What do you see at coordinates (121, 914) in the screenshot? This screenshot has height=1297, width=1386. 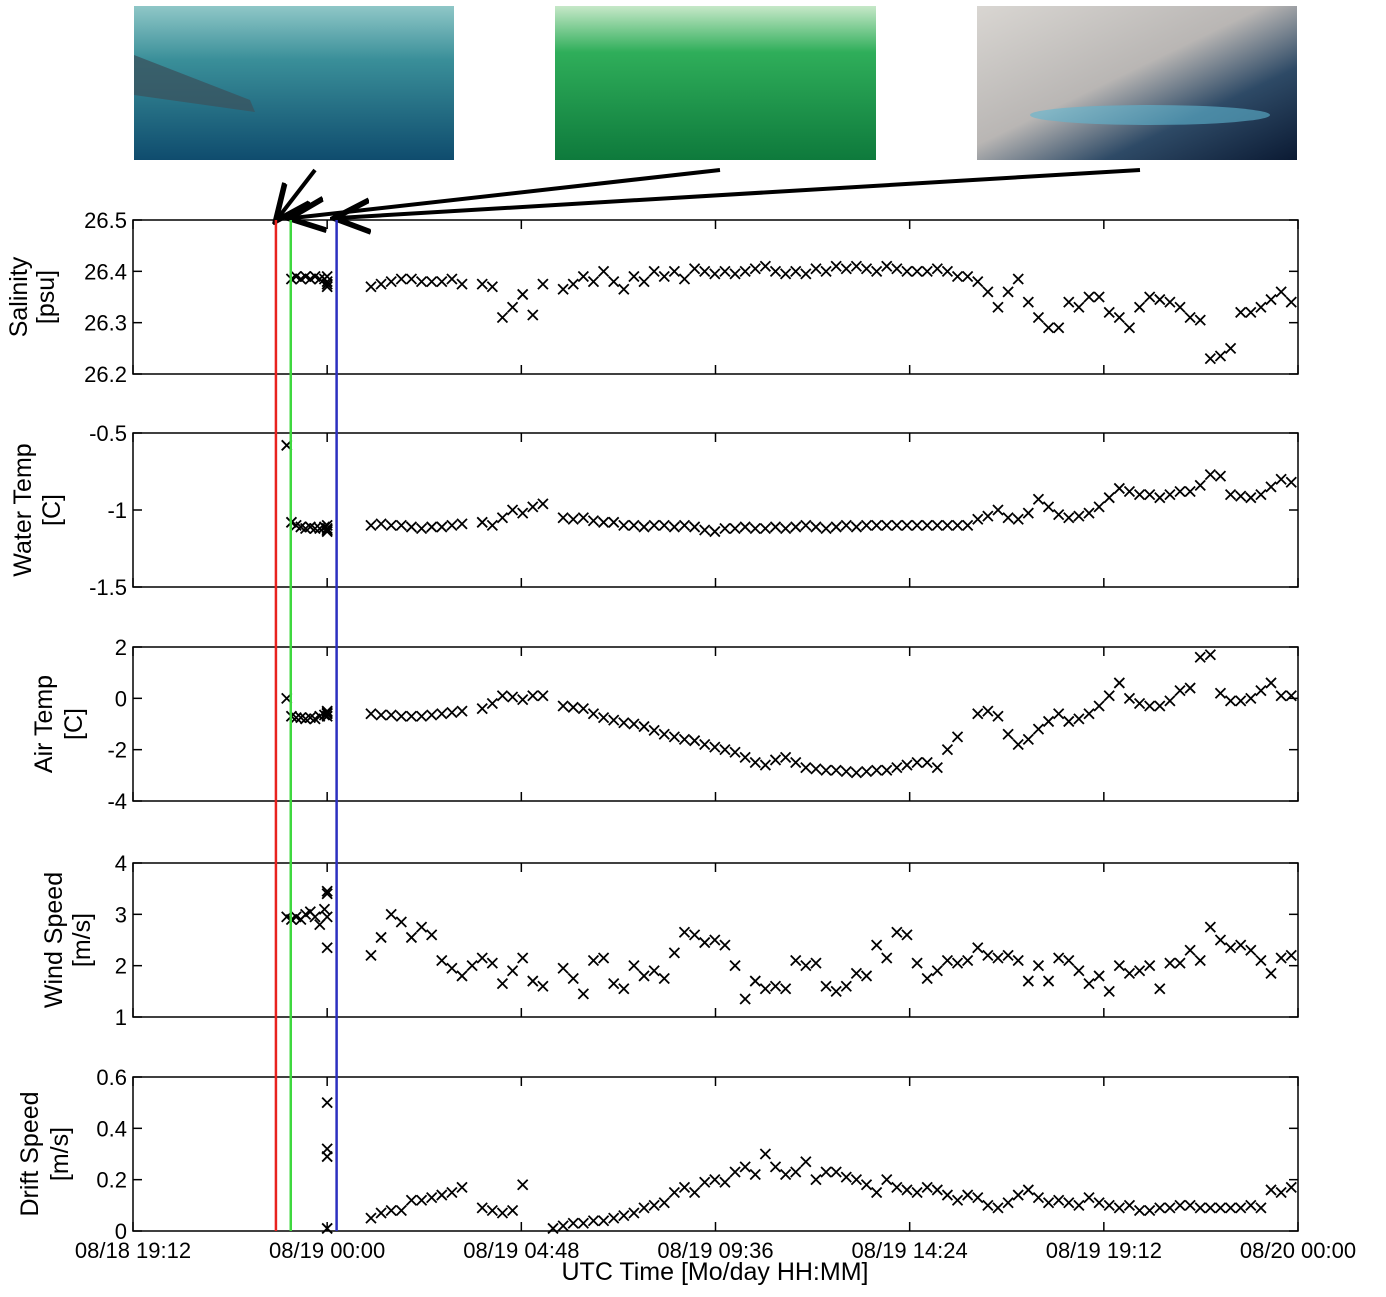 I see `y-tick-label: 3` at bounding box center [121, 914].